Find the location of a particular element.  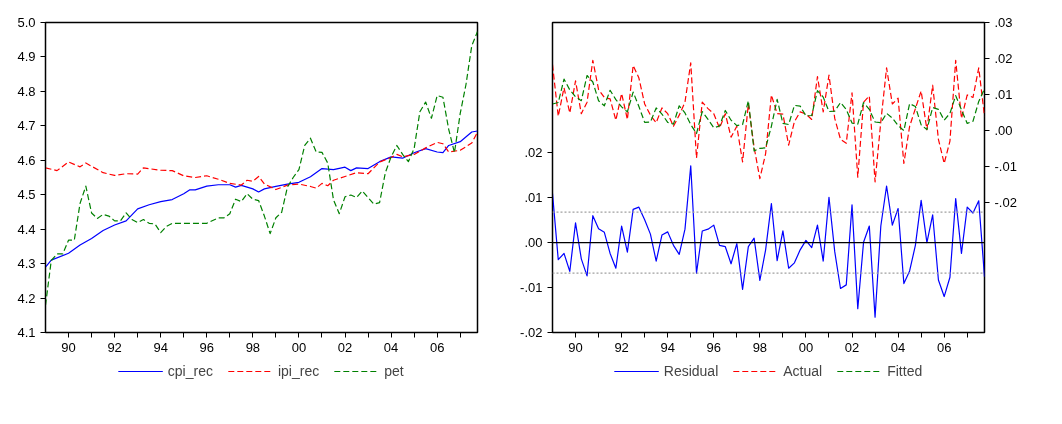

y-tick-label: 4.7 is located at coordinates (26, 126).